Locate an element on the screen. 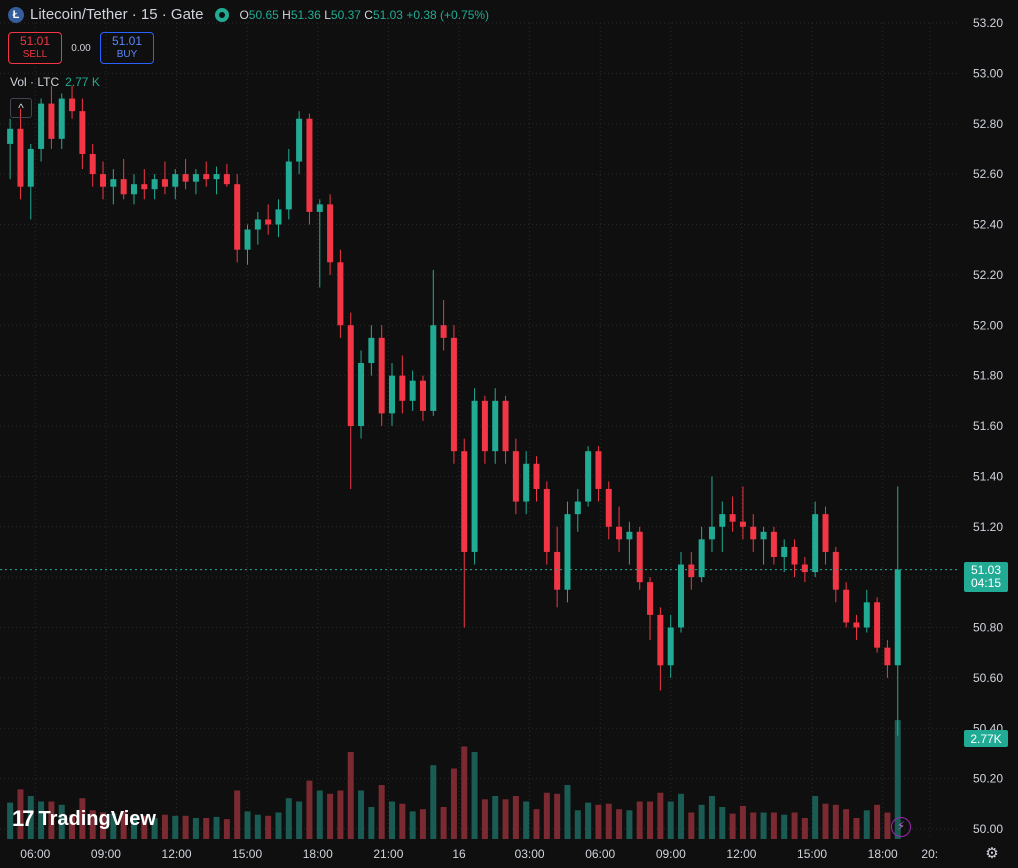 The image size is (1018, 868). time-tick-label: 20: is located at coordinates (929, 854).